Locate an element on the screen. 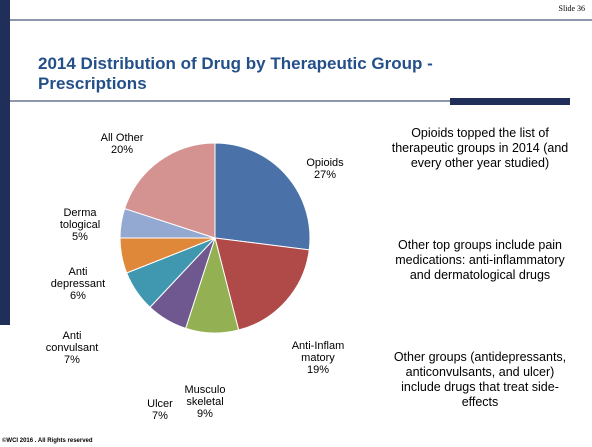 This screenshot has height=447, width=592. slide-number: Slide 36 is located at coordinates (572, 8).